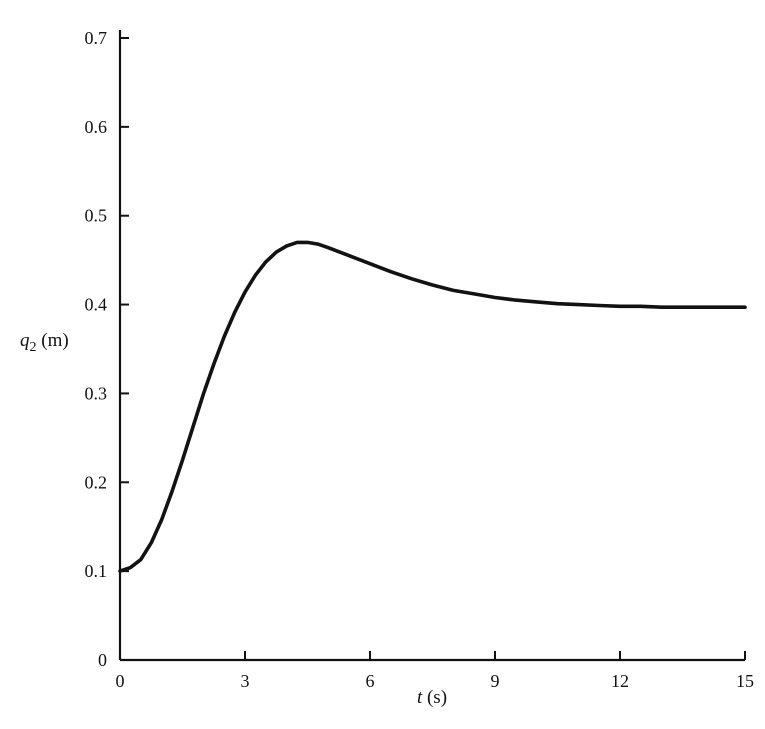 The height and width of the screenshot is (729, 765). Describe the element at coordinates (96, 127) in the screenshot. I see `y-tick-label: 0.6` at that location.